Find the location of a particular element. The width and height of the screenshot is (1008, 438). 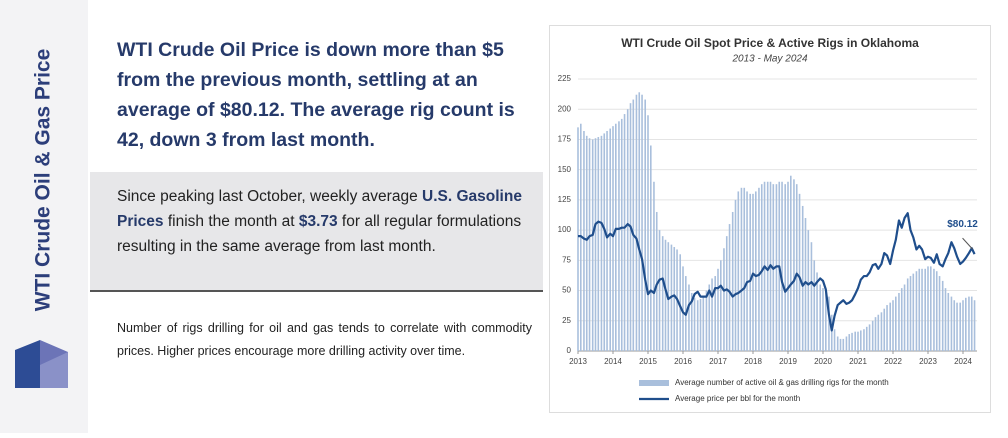

legend-label: Average price per bbl for the month is located at coordinates (737, 398).